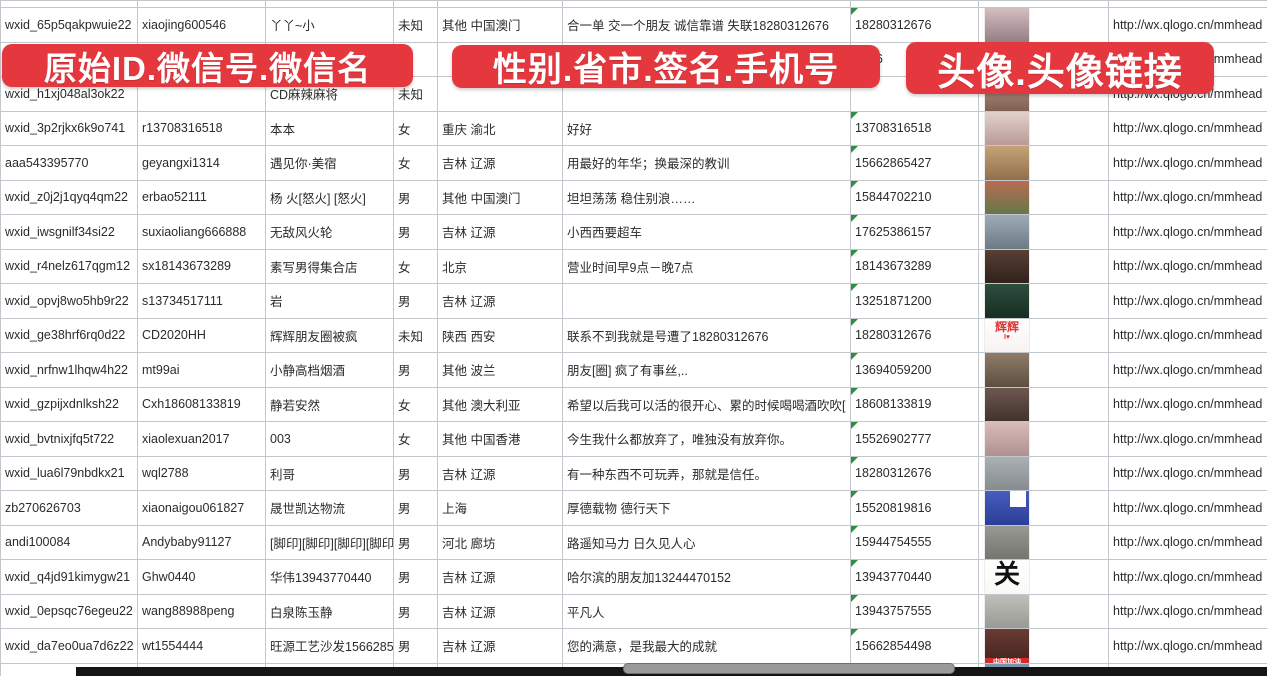 The width and height of the screenshot is (1267, 676). I want to click on cell-phone: 13943770440, so click(914, 577).